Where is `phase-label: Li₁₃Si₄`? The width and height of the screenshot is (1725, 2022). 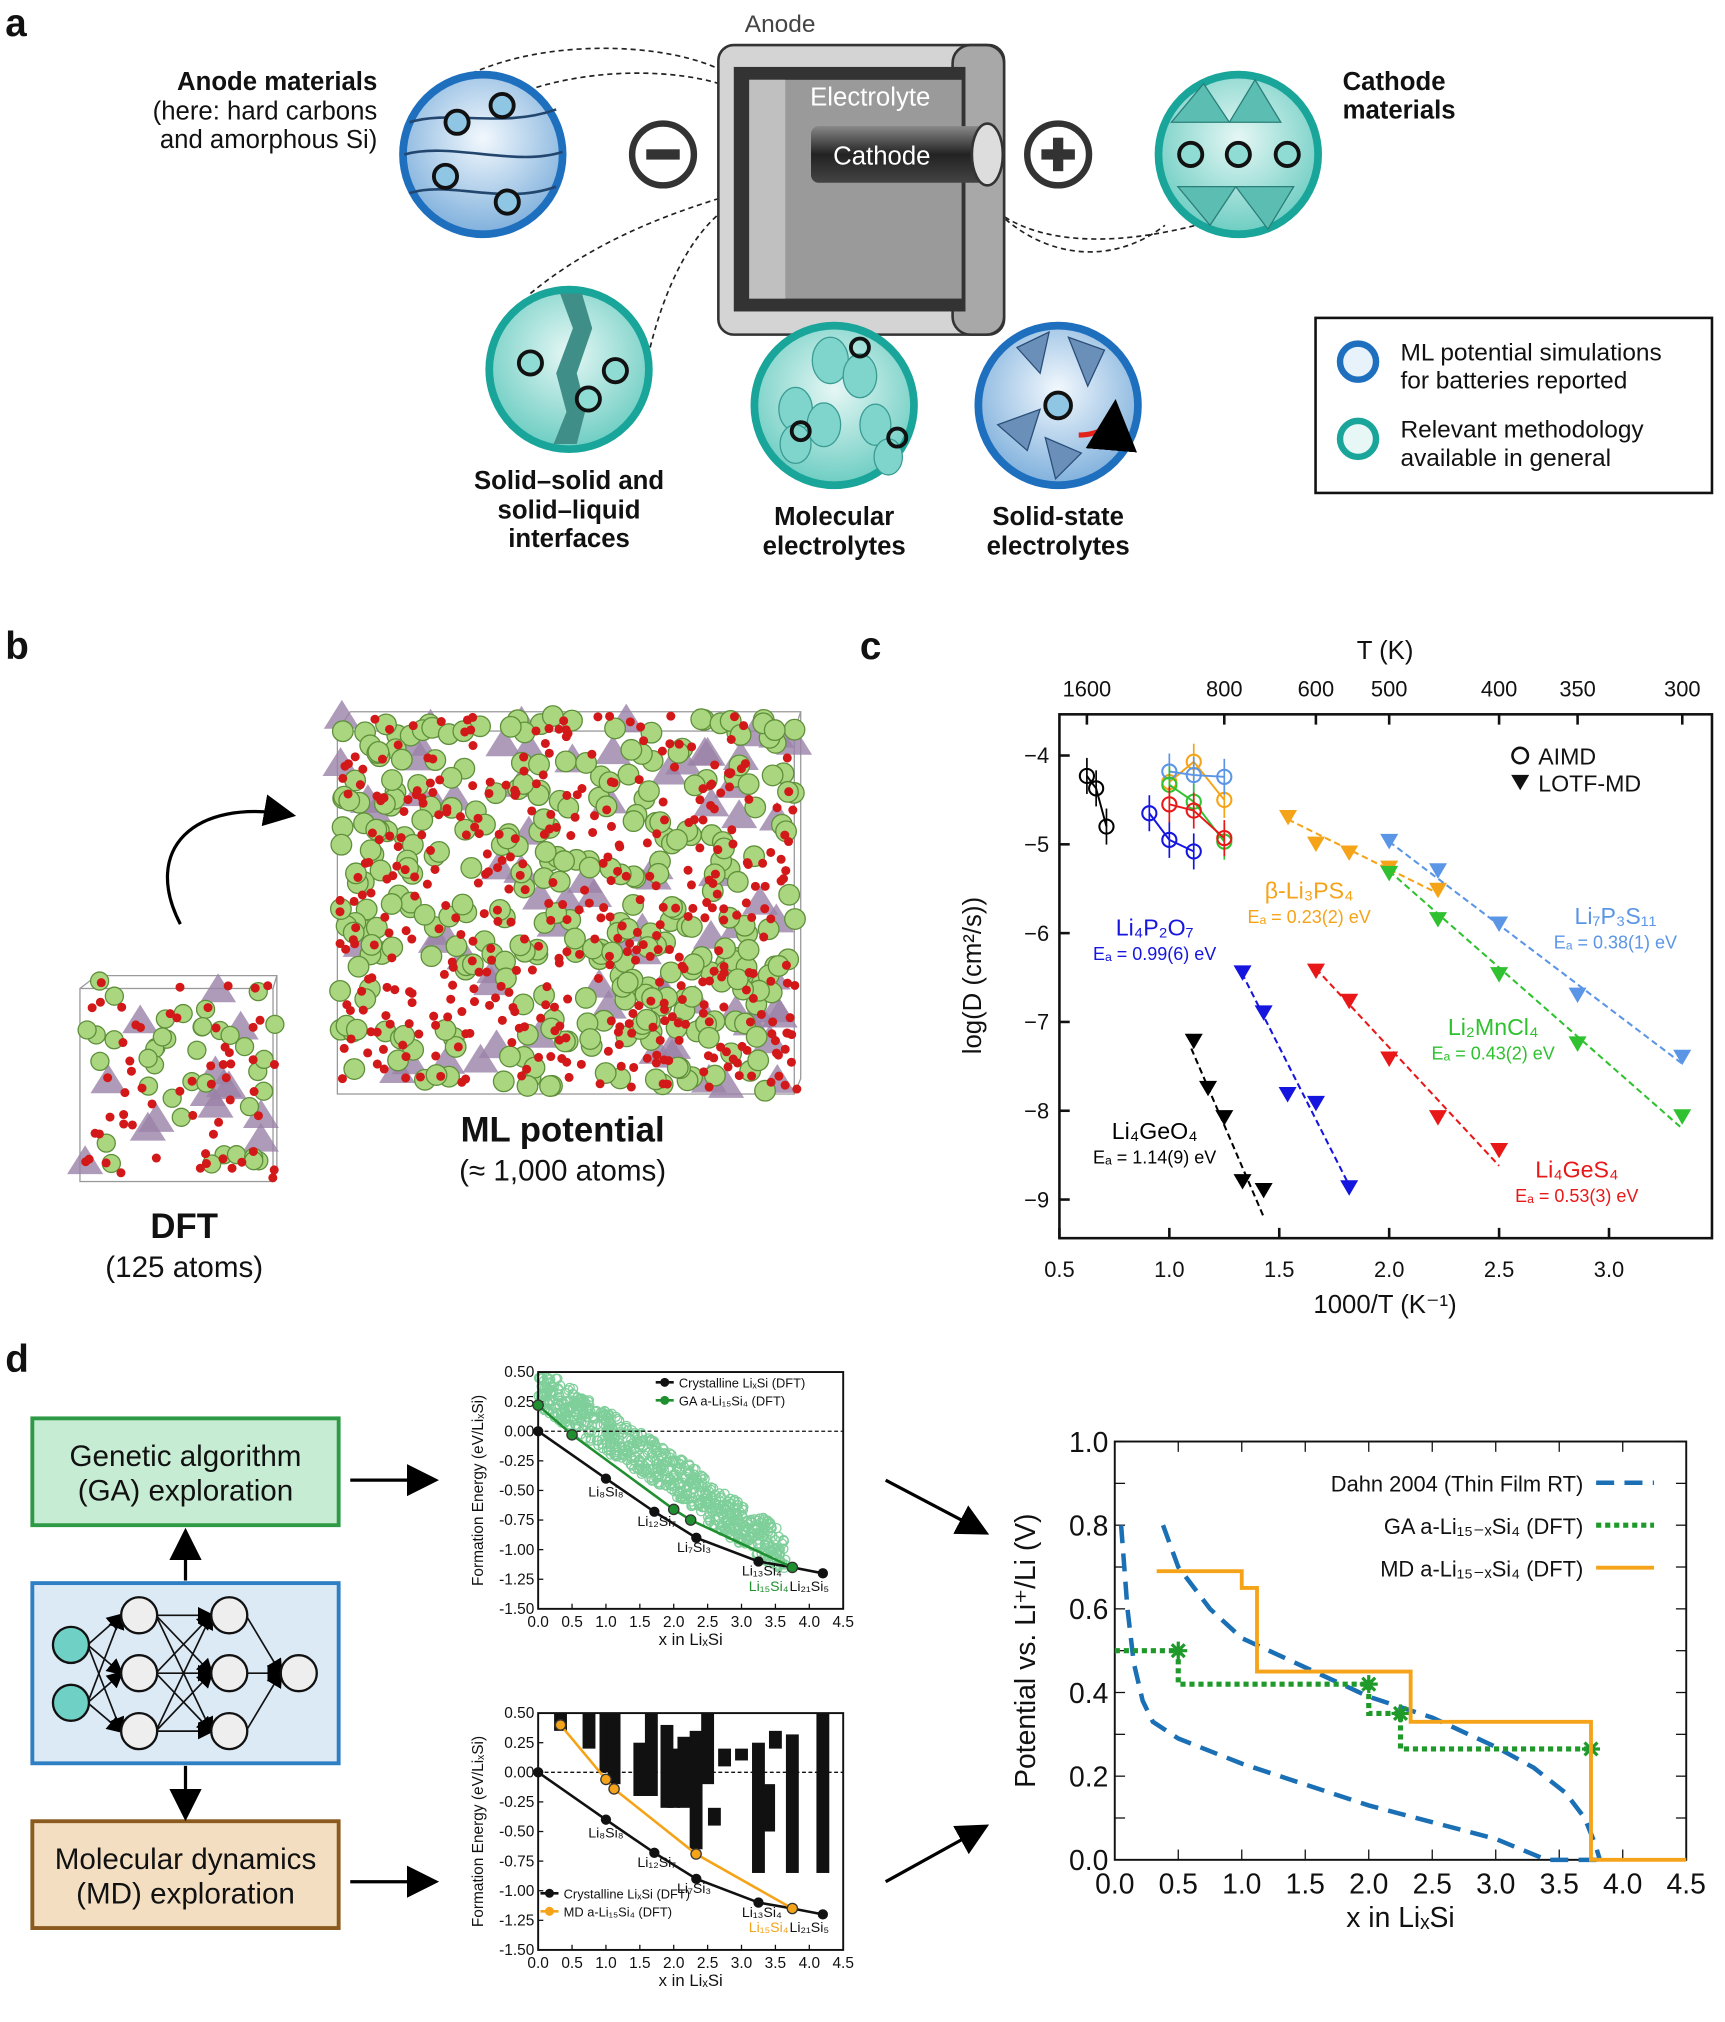
phase-label: Li₁₃Si₄ is located at coordinates (762, 1571).